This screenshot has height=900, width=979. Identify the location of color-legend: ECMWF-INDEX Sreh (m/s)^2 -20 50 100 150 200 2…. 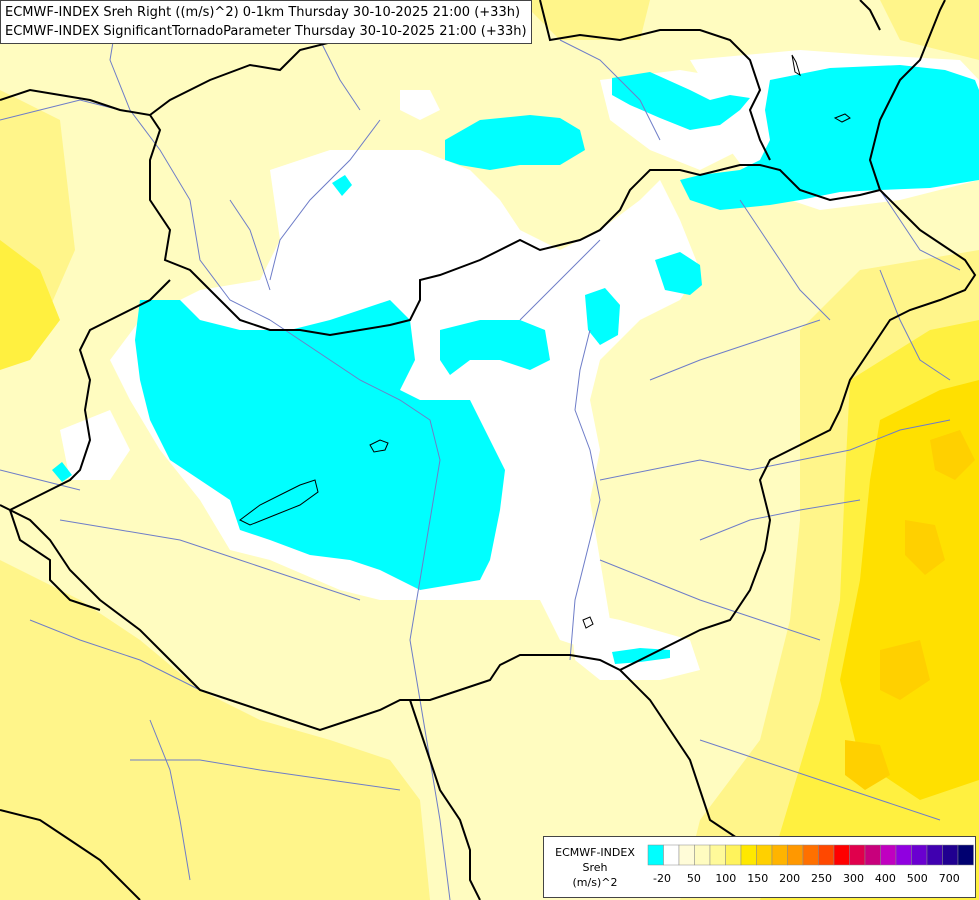
(759, 867).